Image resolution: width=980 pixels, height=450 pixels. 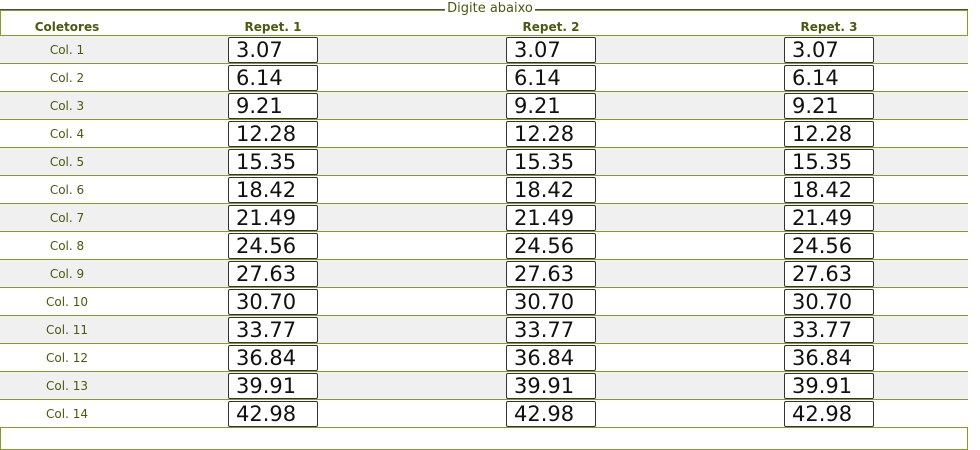 I want to click on table-row: Col. 10, so click(x=484, y=301).